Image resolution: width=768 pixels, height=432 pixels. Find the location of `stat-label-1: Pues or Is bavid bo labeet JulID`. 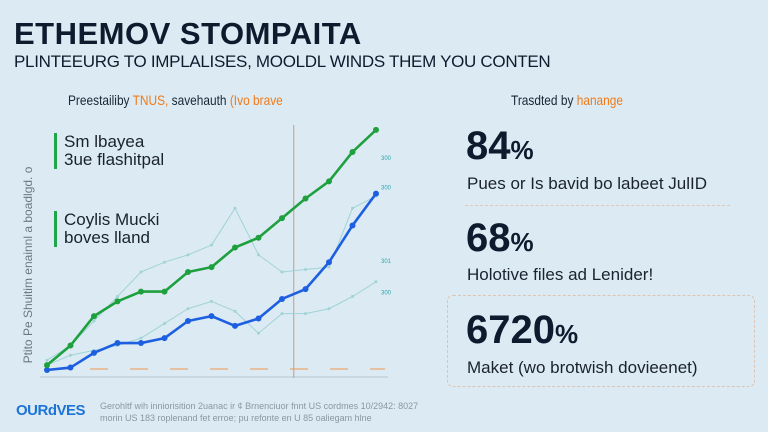

stat-label-1: Pues or Is bavid bo labeet JulID is located at coordinates (587, 183).